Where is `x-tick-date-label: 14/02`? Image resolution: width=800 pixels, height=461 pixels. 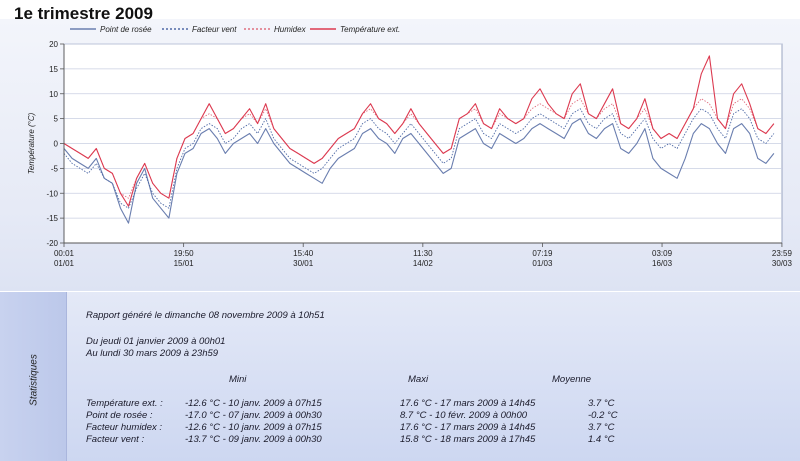 x-tick-date-label: 14/02 is located at coordinates (423, 263).